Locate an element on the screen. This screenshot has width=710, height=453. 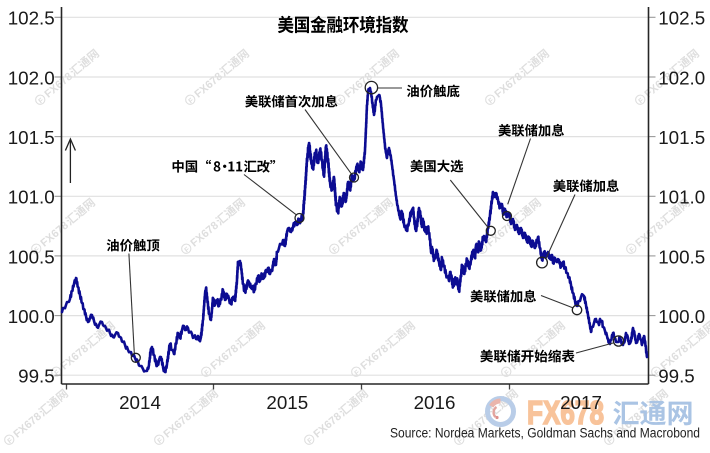
svg-text: 2016 is located at coordinates (435, 402).